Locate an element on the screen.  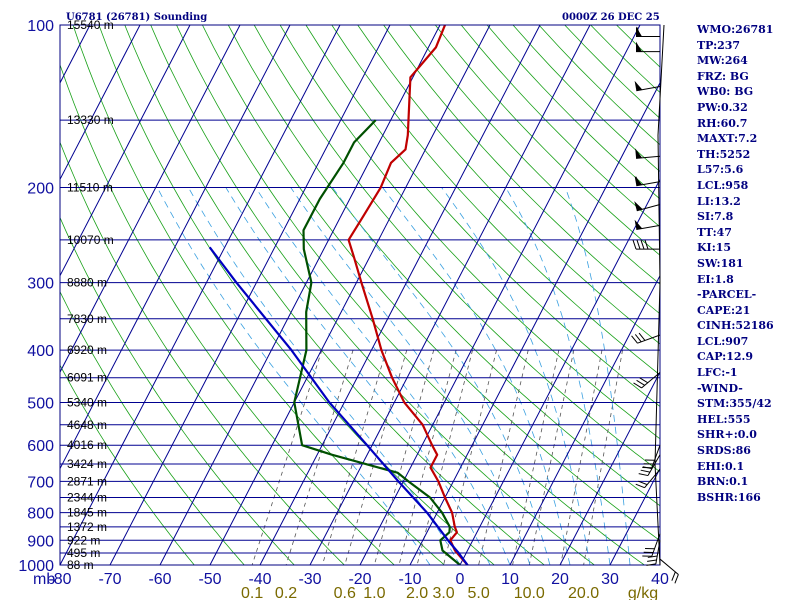
index-item: STM:355/42 is located at coordinates (734, 404).